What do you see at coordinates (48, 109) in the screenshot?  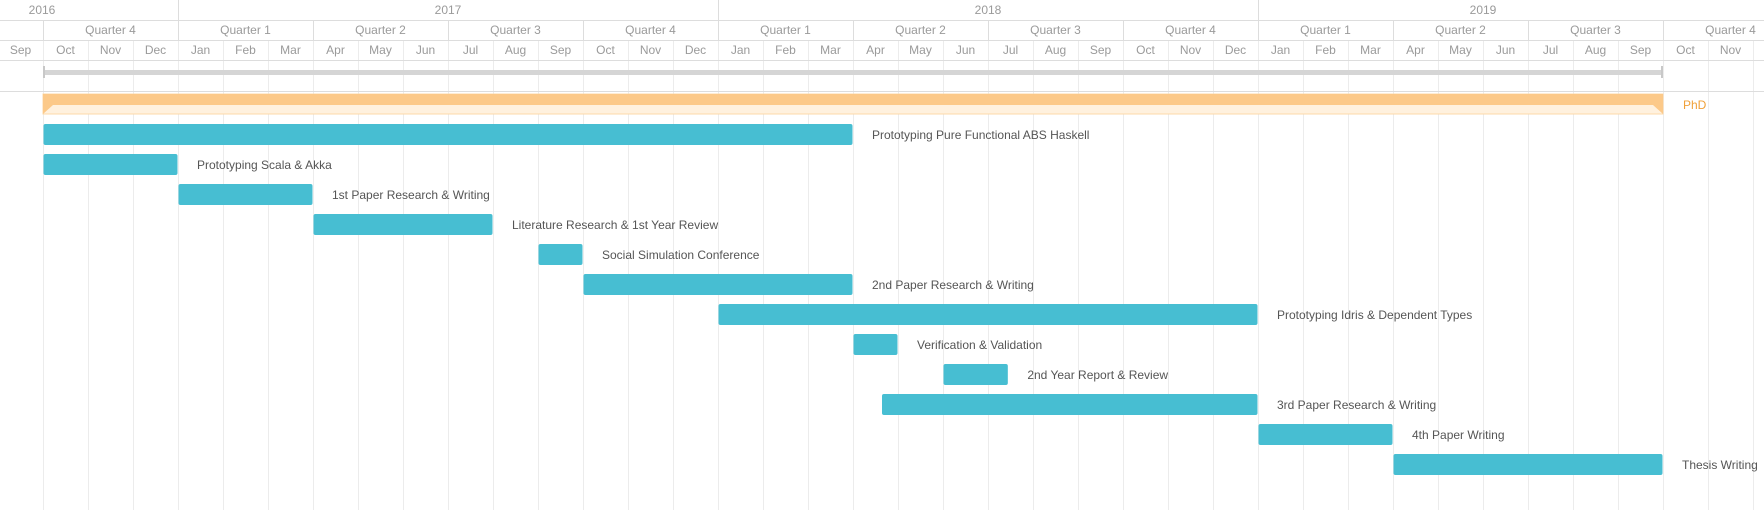 I see `summary-left-notch` at bounding box center [48, 109].